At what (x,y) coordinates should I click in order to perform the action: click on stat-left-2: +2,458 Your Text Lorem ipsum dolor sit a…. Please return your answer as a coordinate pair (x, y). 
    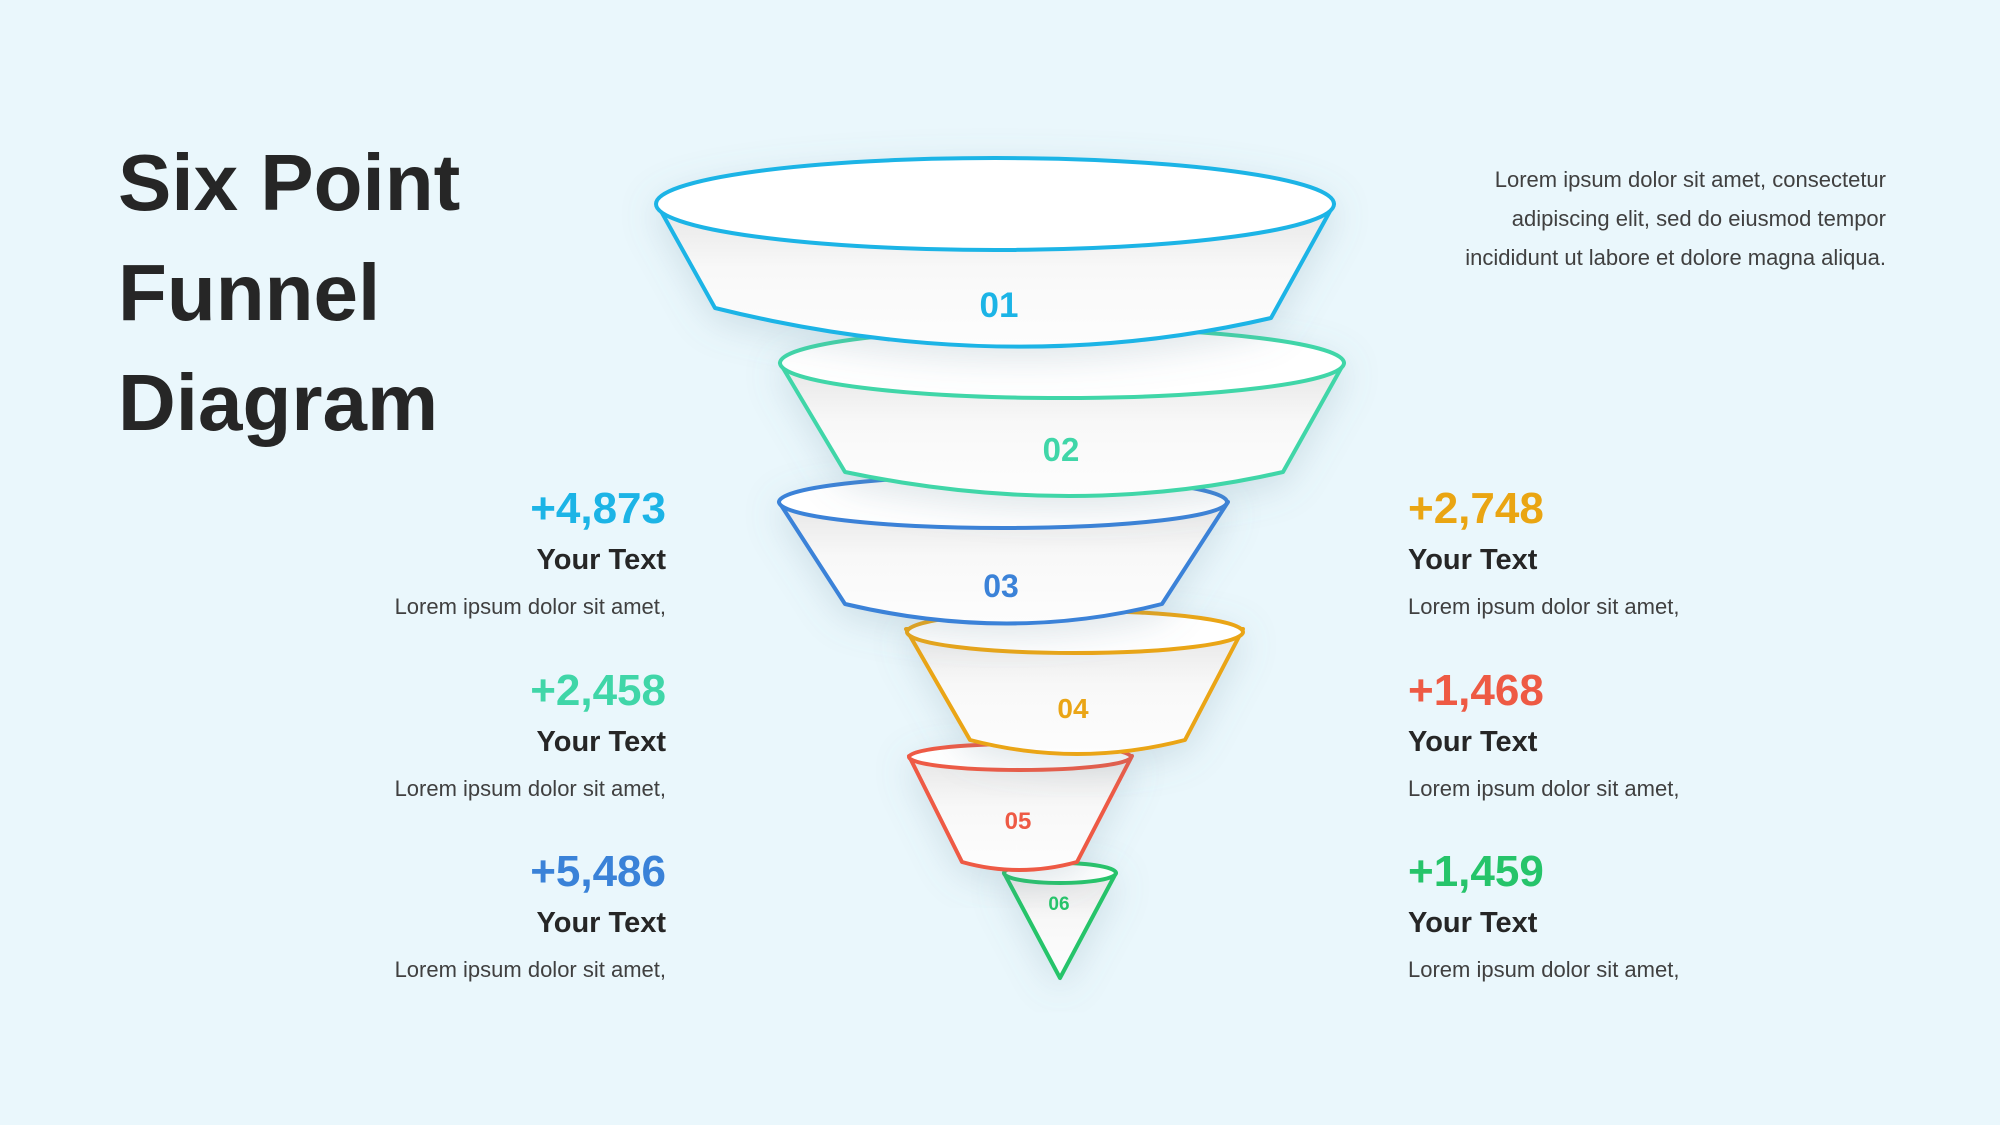
    Looking at the image, I should click on (496, 735).